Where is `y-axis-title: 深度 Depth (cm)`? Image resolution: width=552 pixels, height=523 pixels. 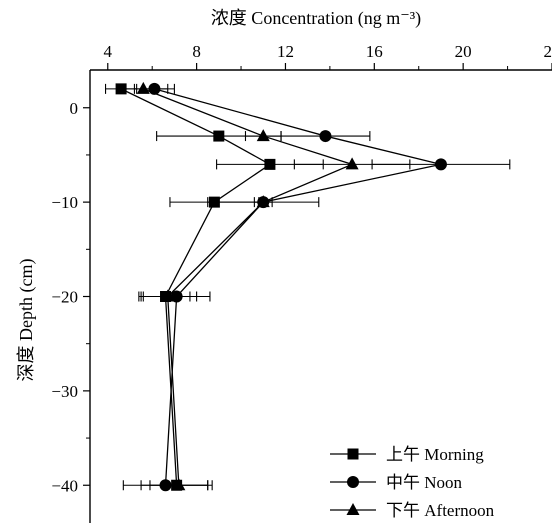 y-axis-title: 深度 Depth (cm) is located at coordinates (26, 320).